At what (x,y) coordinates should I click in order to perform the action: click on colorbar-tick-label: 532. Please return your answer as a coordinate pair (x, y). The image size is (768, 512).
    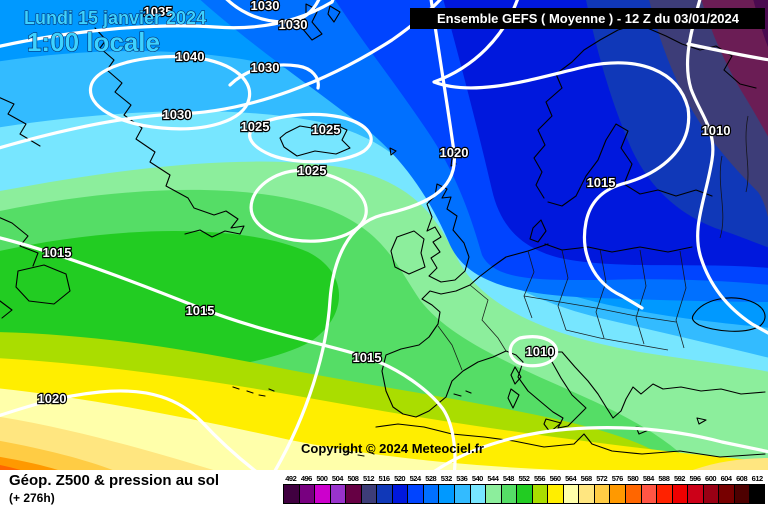
    Looking at the image, I should click on (446, 478).